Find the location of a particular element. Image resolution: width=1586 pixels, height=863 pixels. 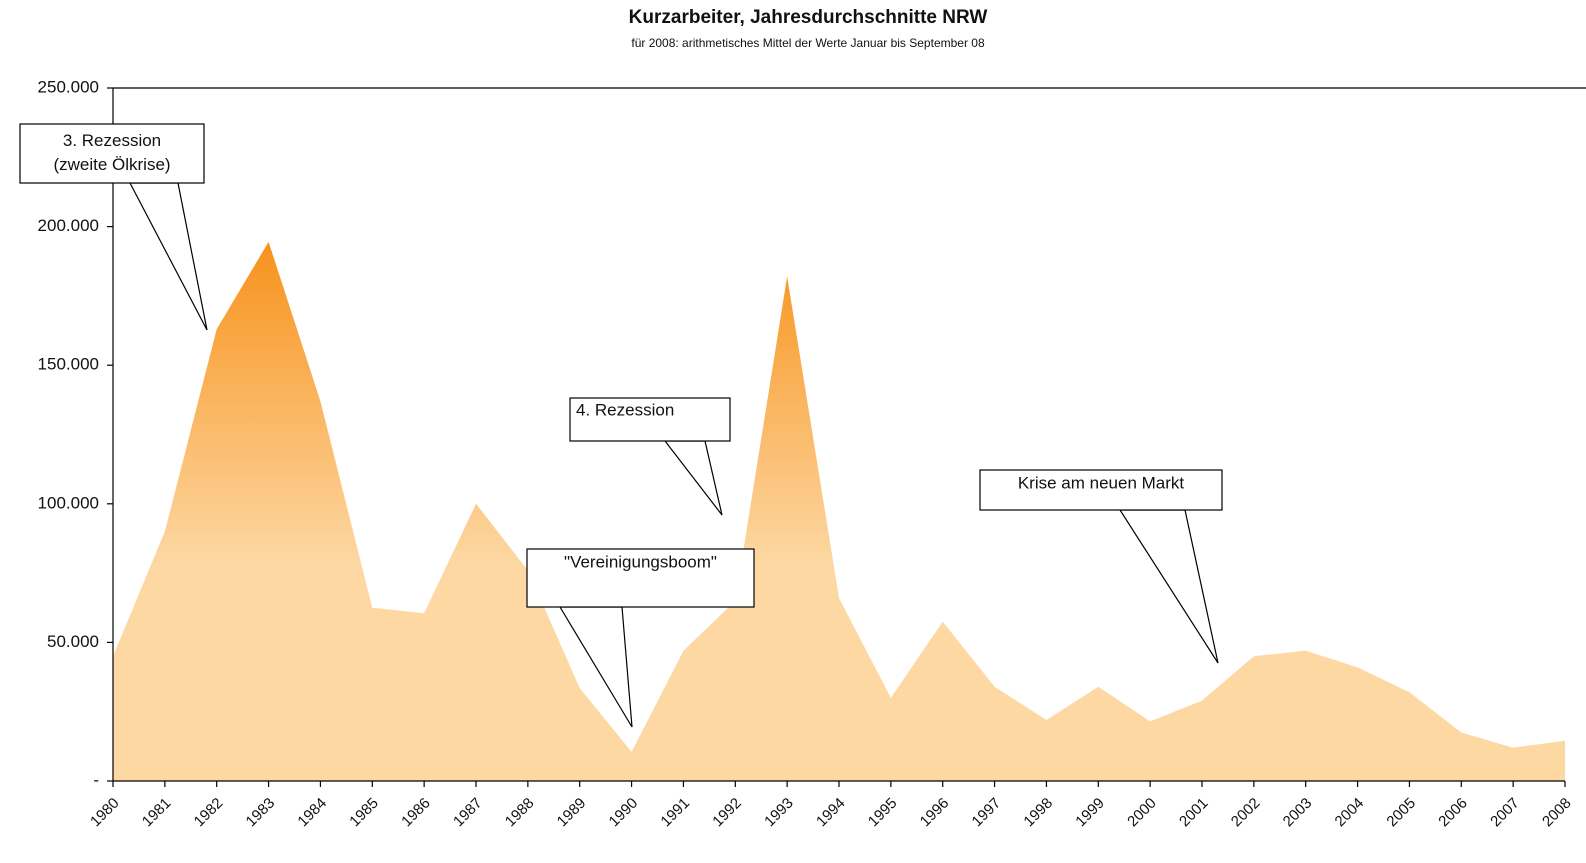

x-tick-label: 1996 is located at coordinates (935, 813).